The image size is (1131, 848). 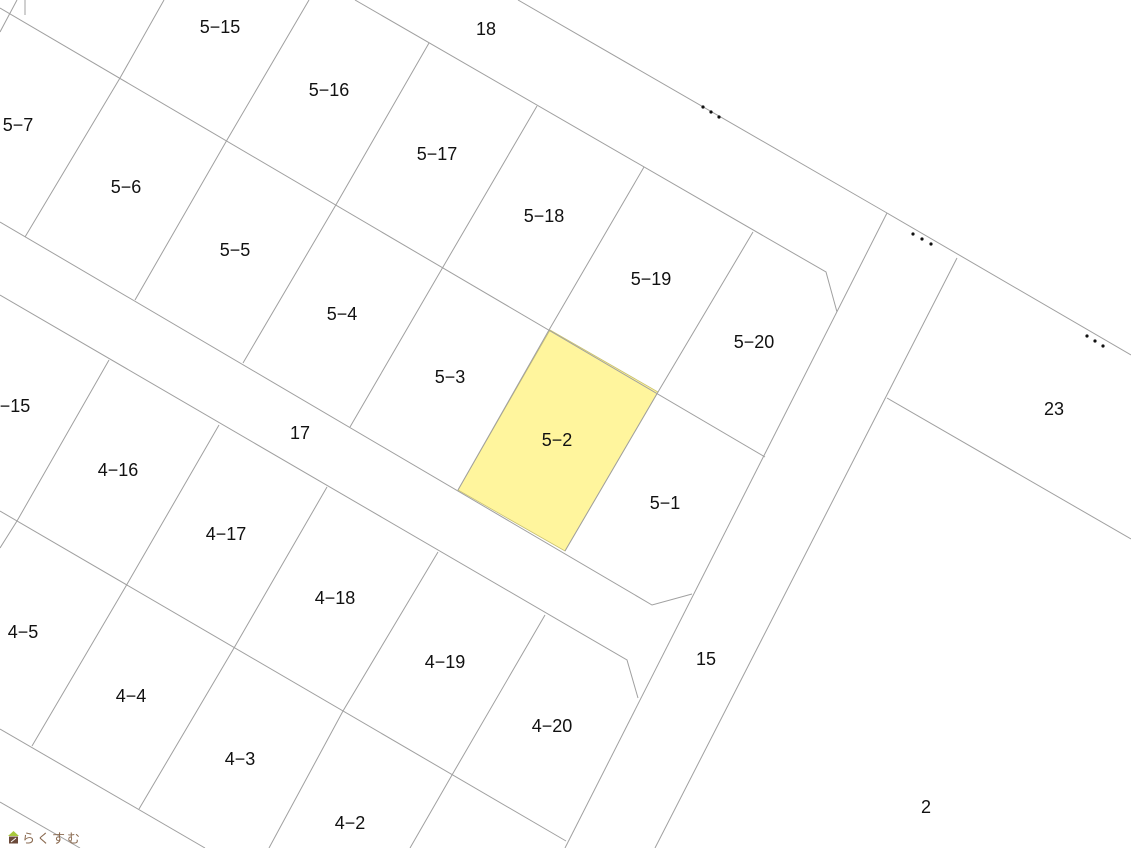 I want to click on parcel-label: 5−3, so click(x=450, y=377).